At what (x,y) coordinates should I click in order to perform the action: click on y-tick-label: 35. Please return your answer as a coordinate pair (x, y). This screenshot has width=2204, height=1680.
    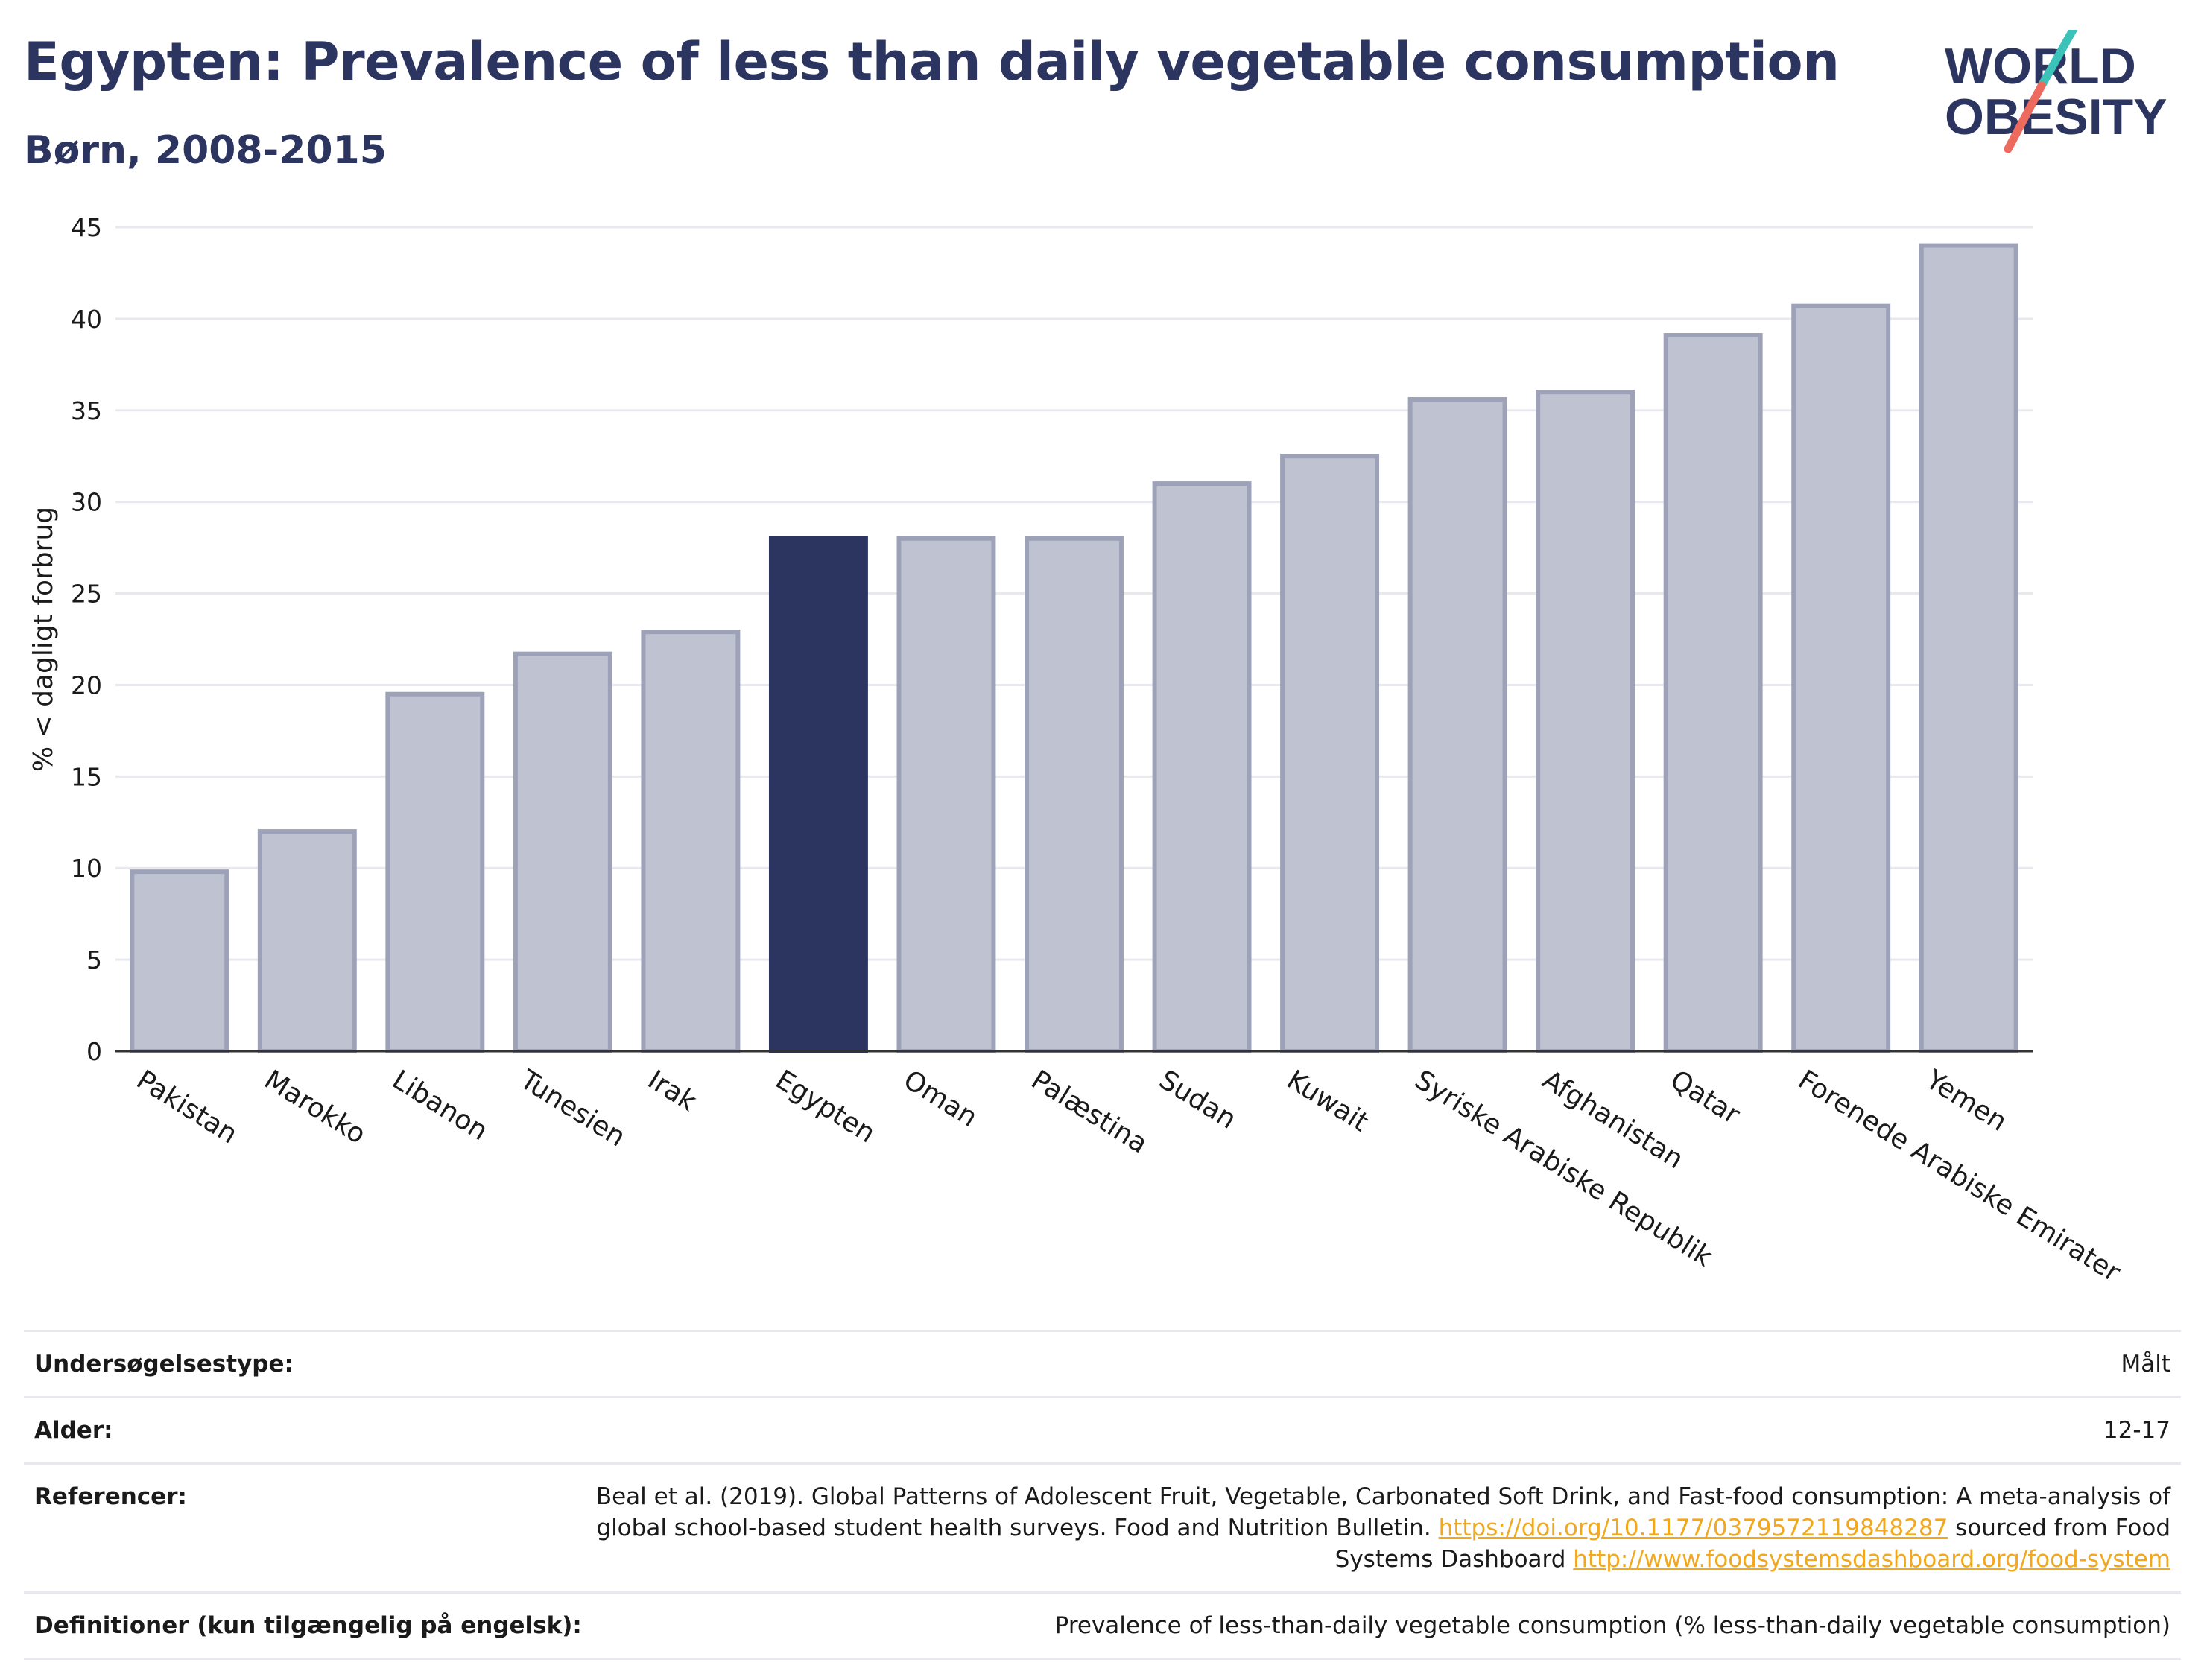
    Looking at the image, I should click on (86, 410).